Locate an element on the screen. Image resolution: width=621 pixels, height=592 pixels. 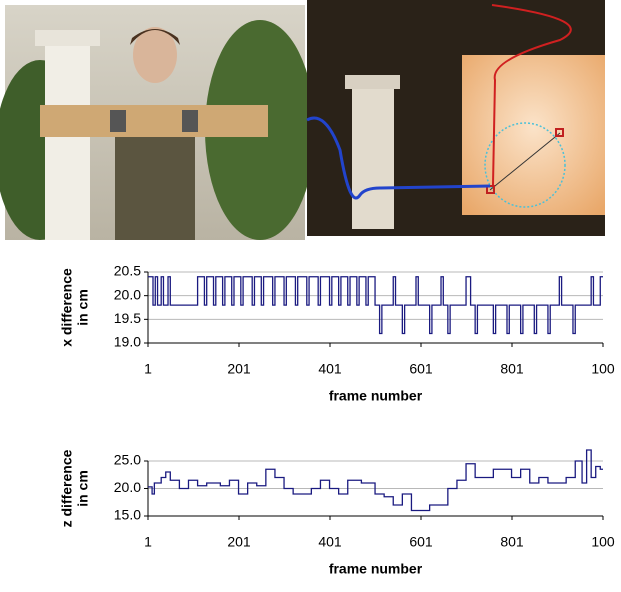
y-tick-label: 20.5 is located at coordinates (127, 271).